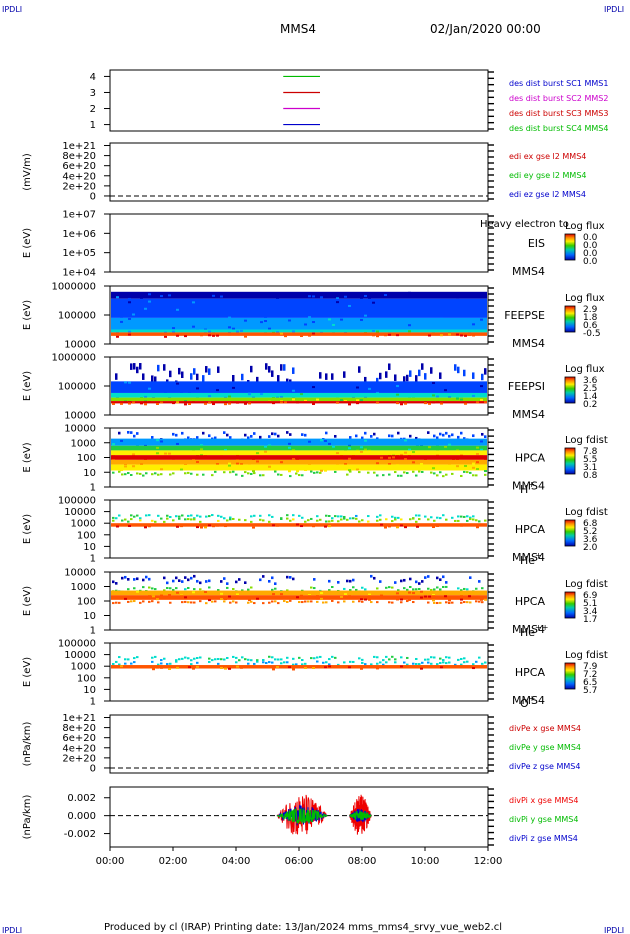 This screenshot has width=630, height=934. What do you see at coordinates (79, 166) in the screenshot?
I see `y-tick-label: 6e+20` at bounding box center [79, 166].